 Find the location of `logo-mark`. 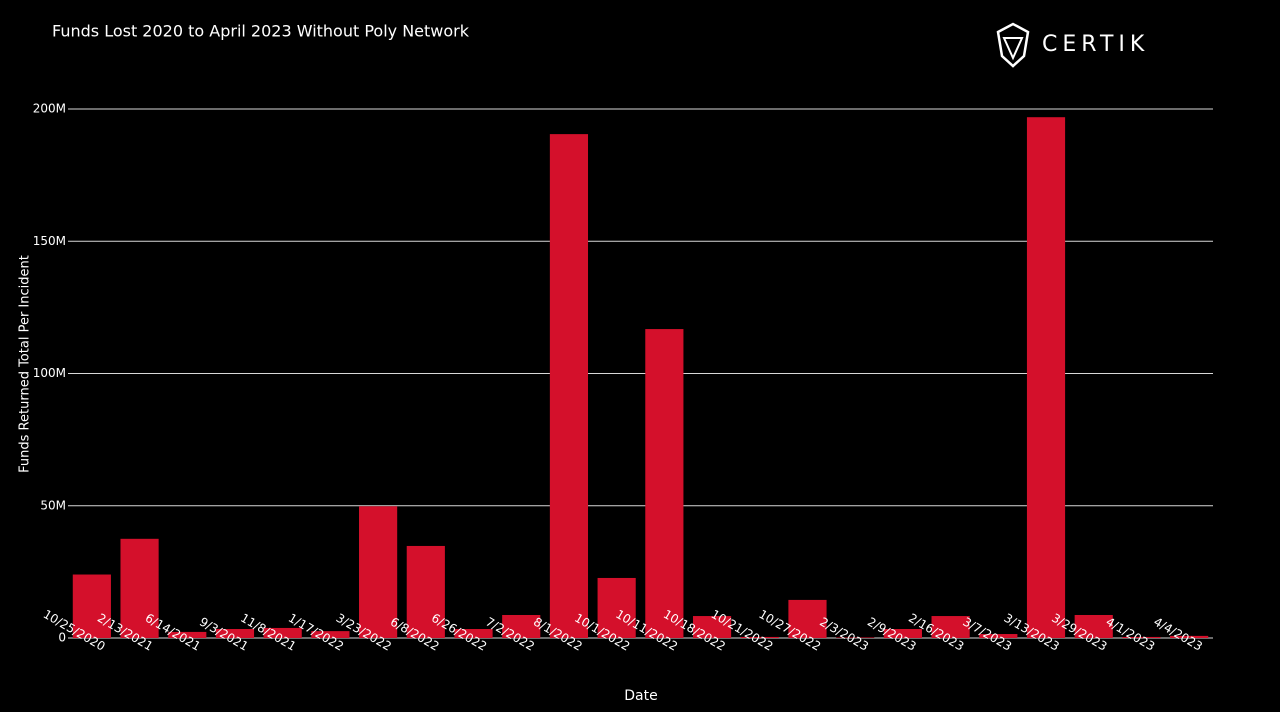

logo-mark is located at coordinates (1013, 49).